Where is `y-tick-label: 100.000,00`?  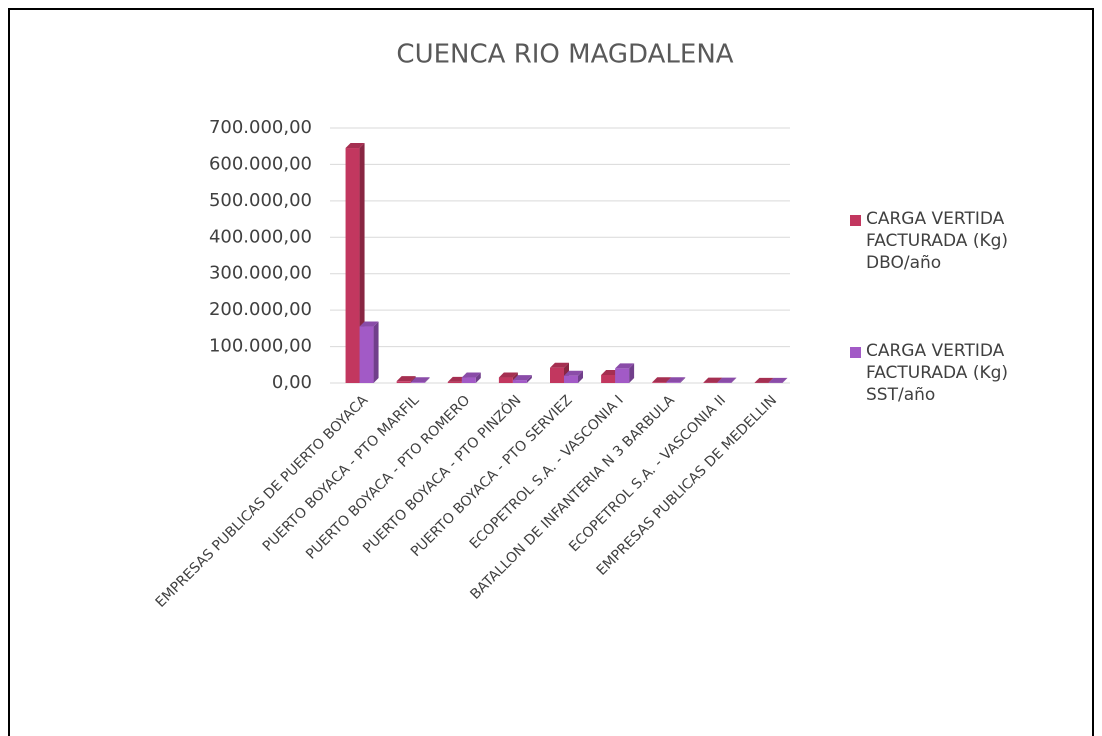 y-tick-label: 100.000,00 is located at coordinates (260, 346).